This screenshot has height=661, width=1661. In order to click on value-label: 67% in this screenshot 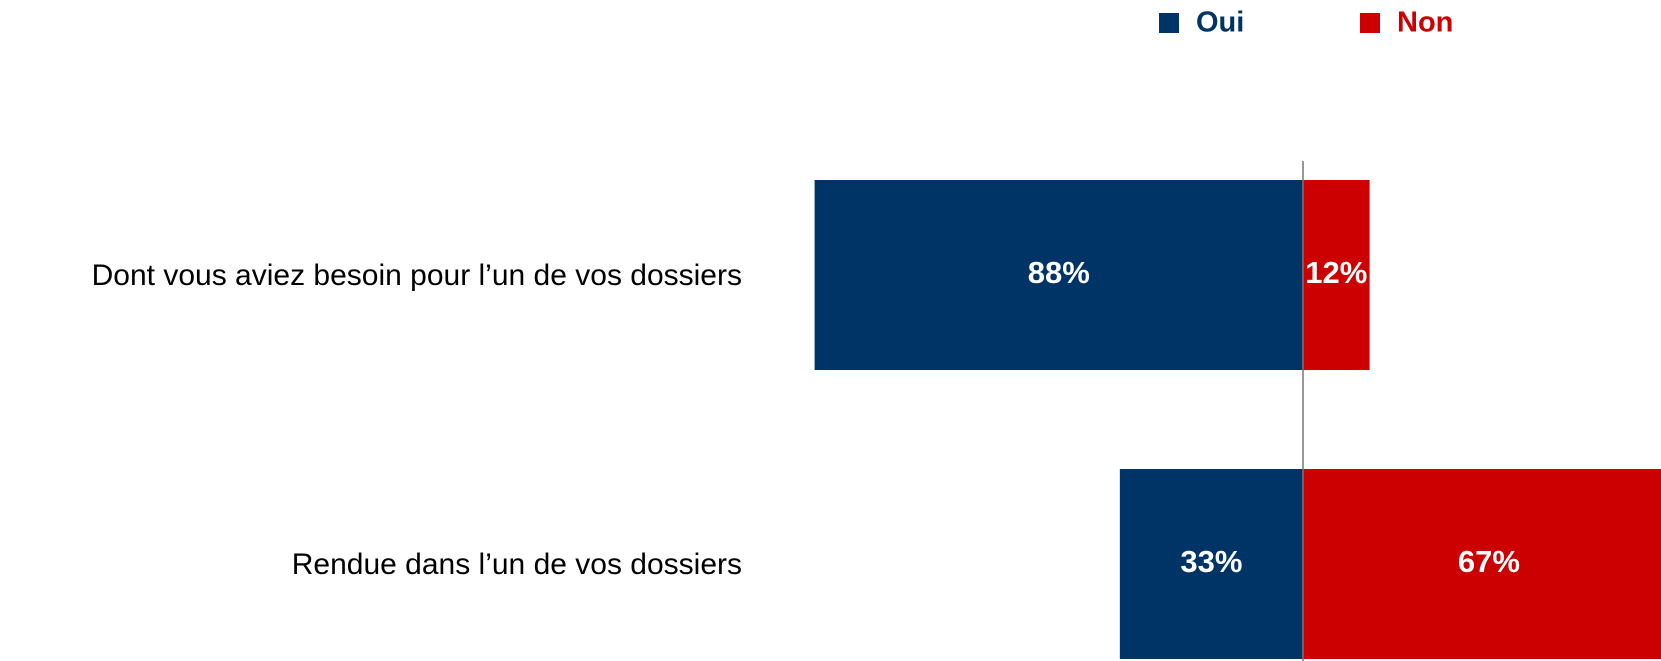, I will do `click(1489, 561)`.